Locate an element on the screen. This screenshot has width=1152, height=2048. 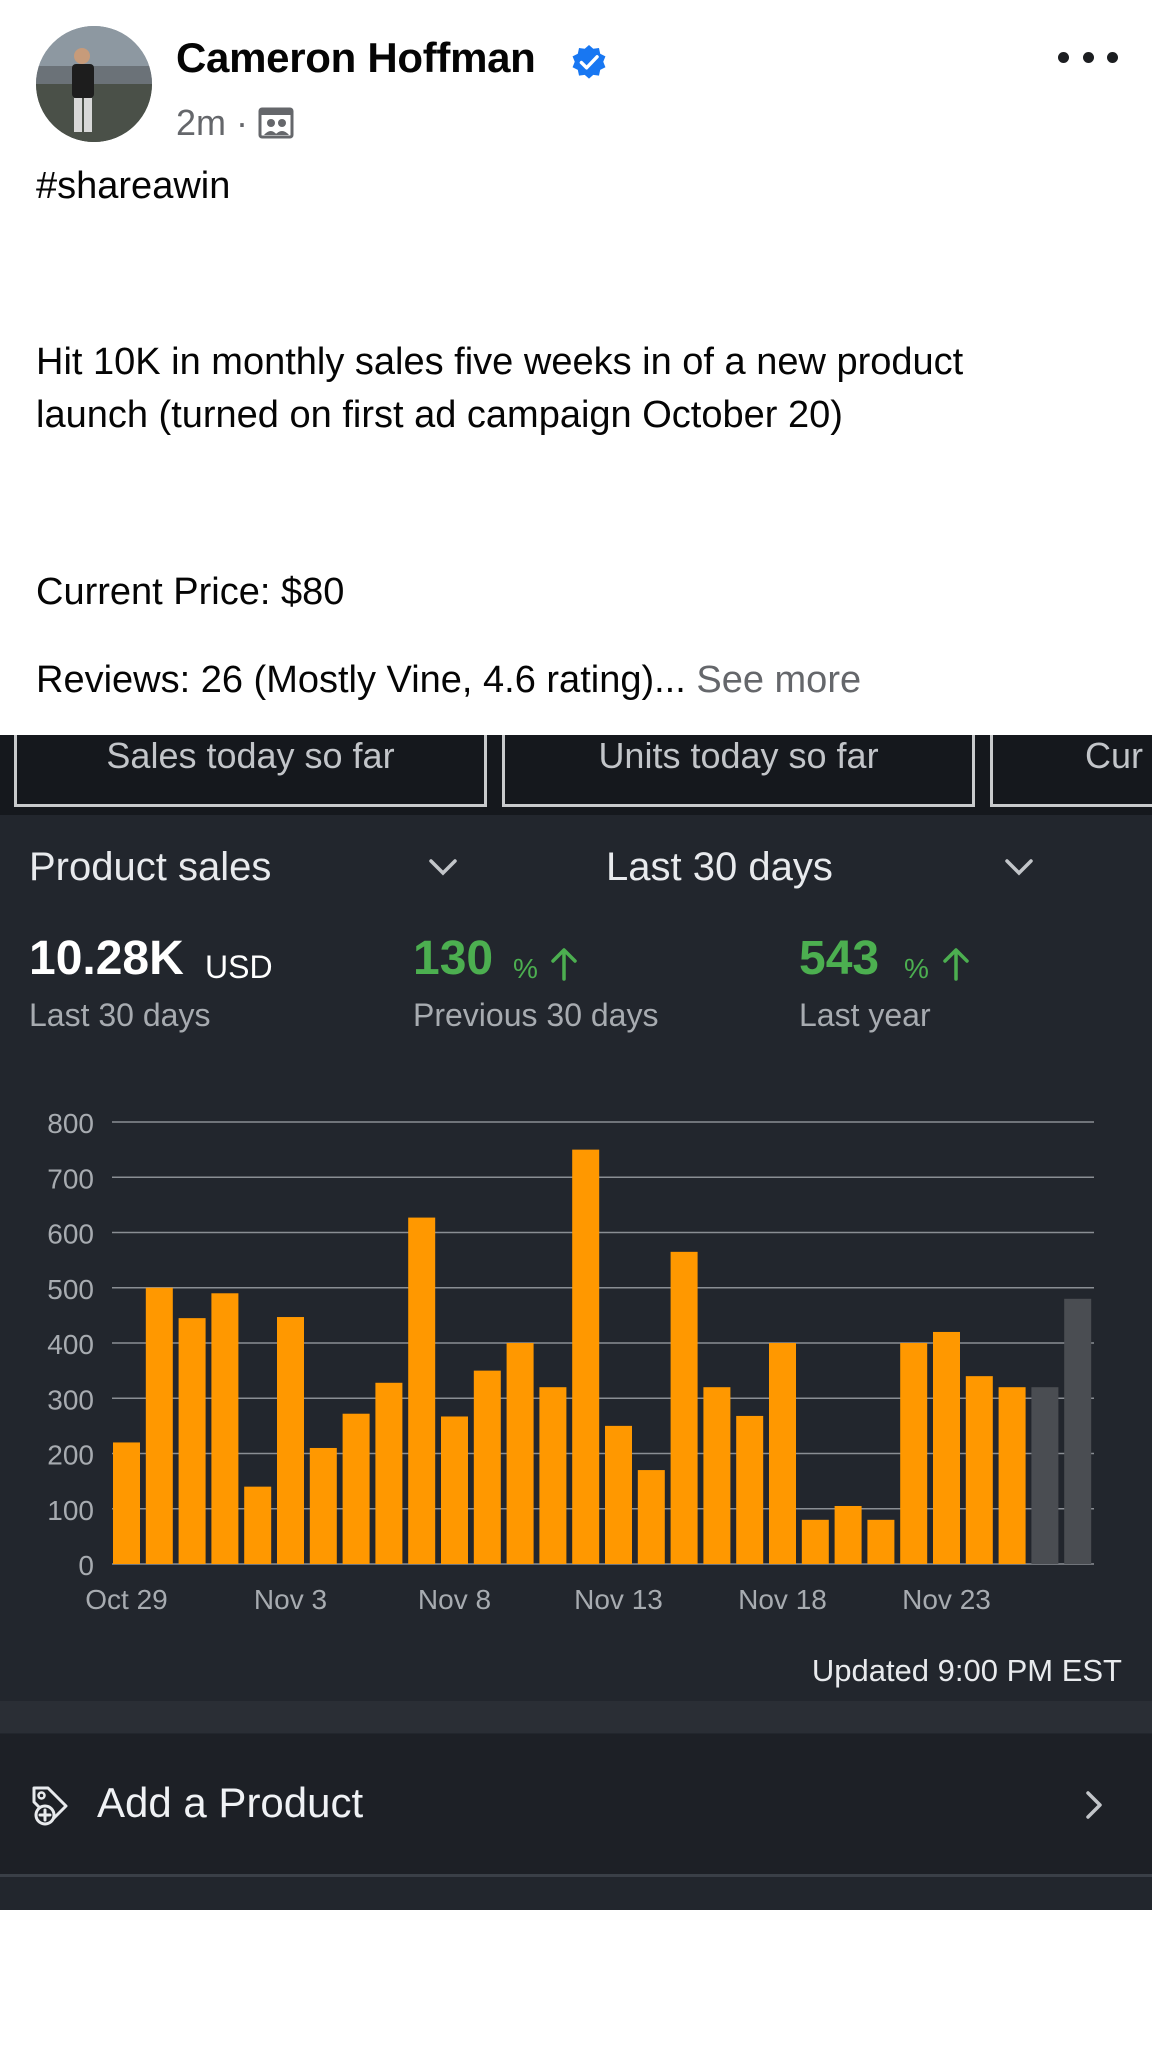
post-hashtag: #shareawin is located at coordinates (133, 186).